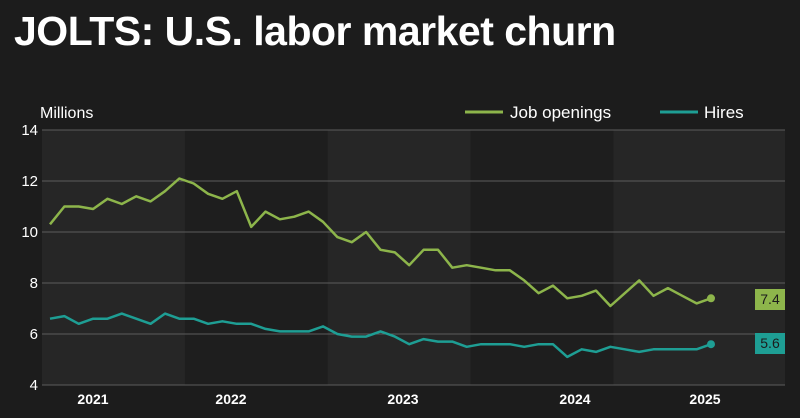 This screenshot has height=418, width=800. I want to click on x-tick-label-2021: 2021, so click(92, 399).